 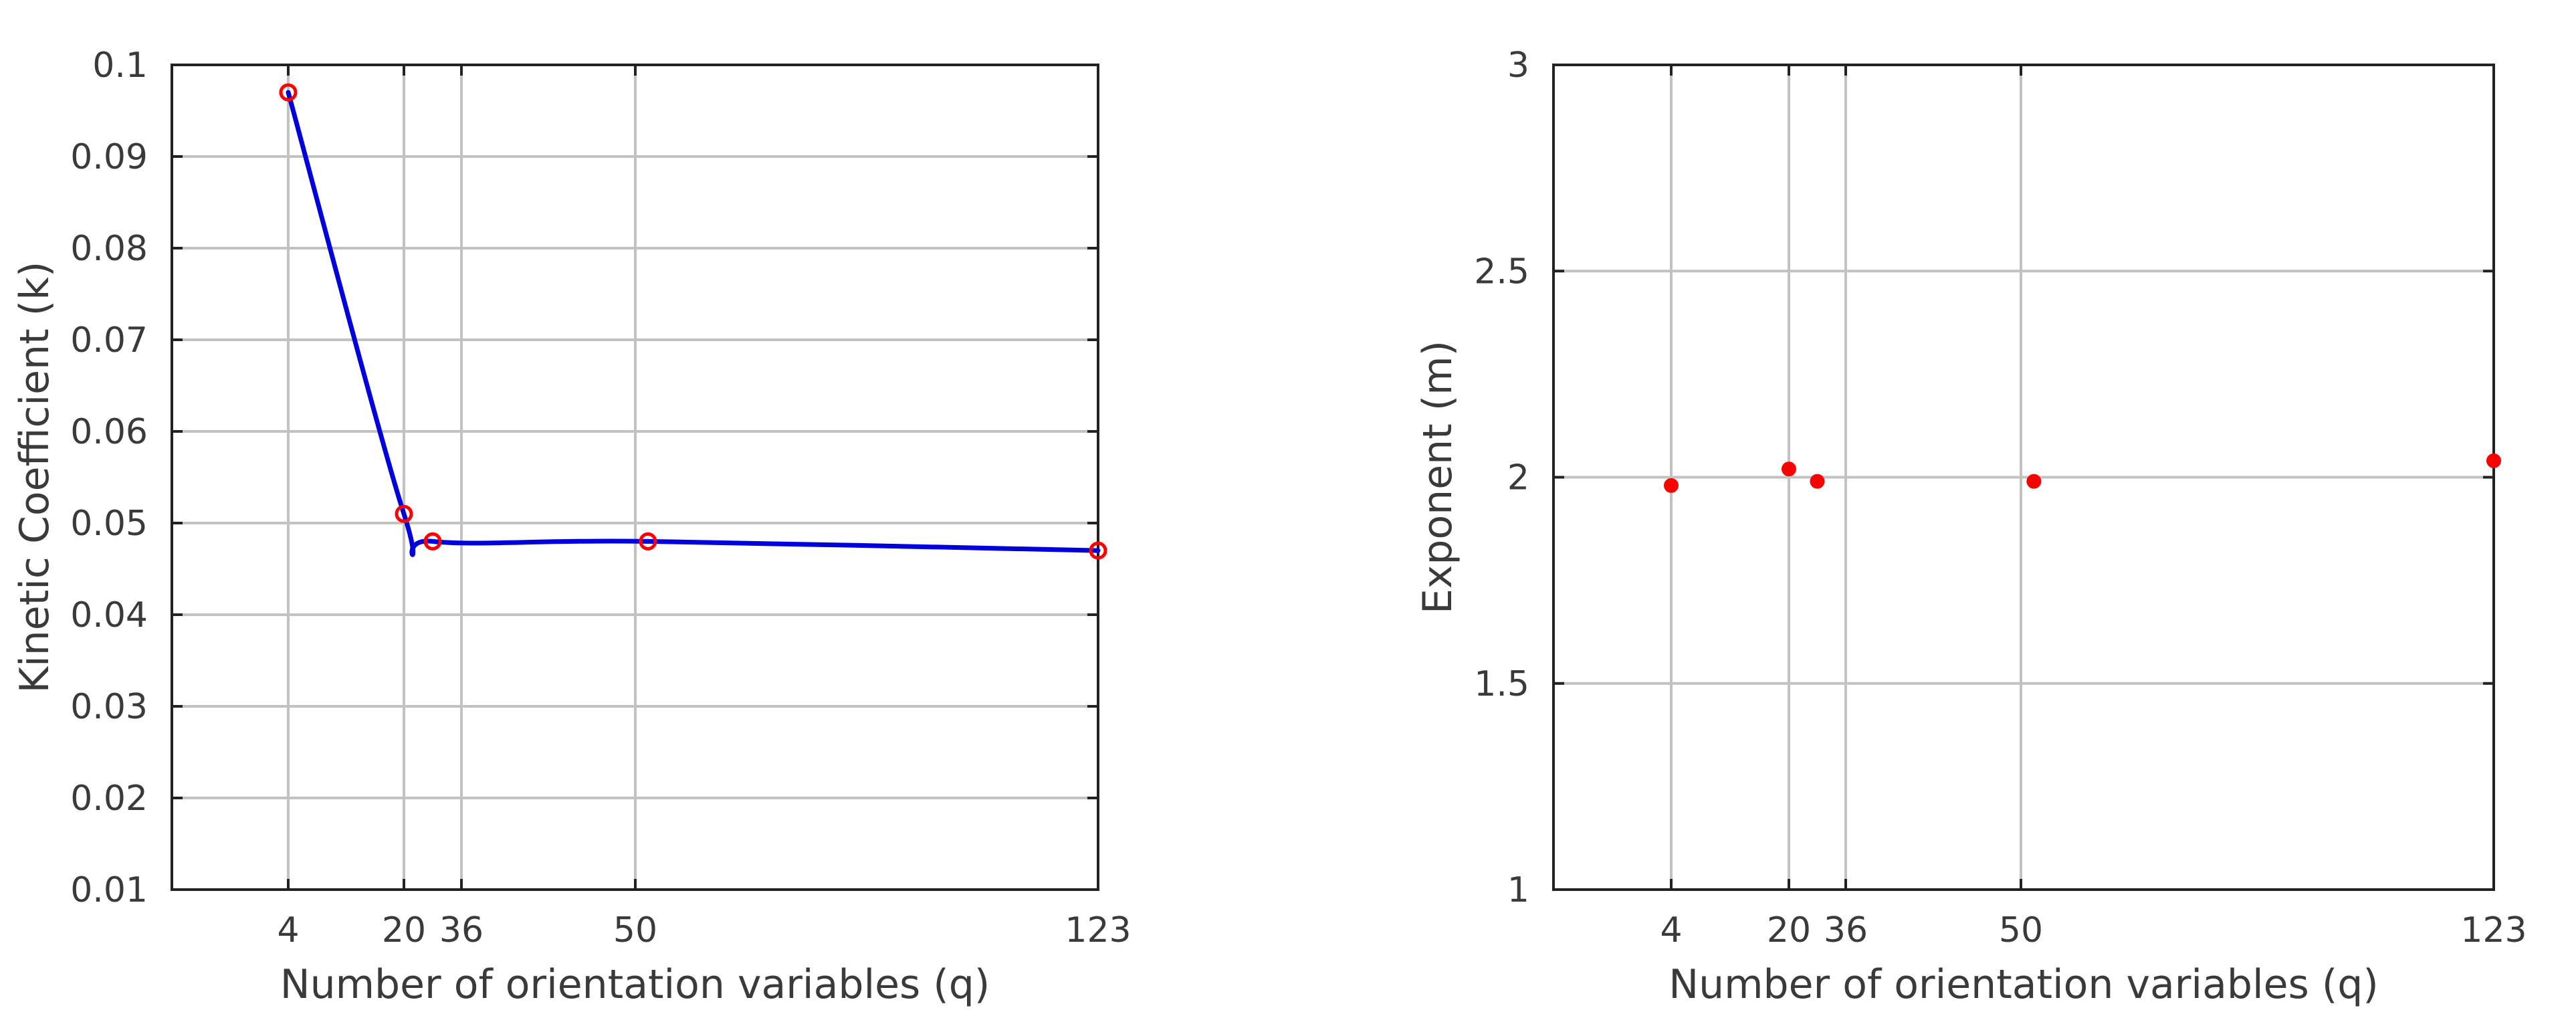 What do you see at coordinates (1437, 477) in the screenshot?
I see `y-axis-label: Exponent (m)` at bounding box center [1437, 477].